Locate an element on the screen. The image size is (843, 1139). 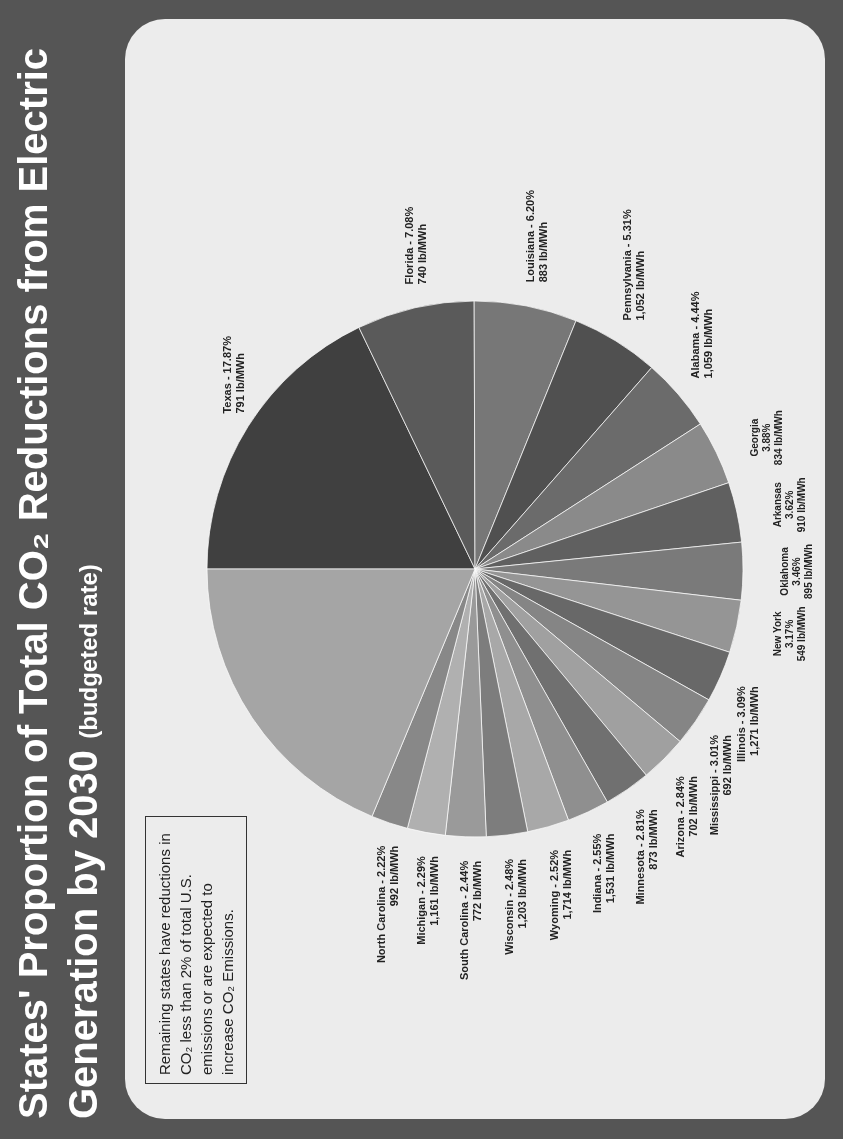
text: 834 lb/MWh is located at coordinates (778, 438).